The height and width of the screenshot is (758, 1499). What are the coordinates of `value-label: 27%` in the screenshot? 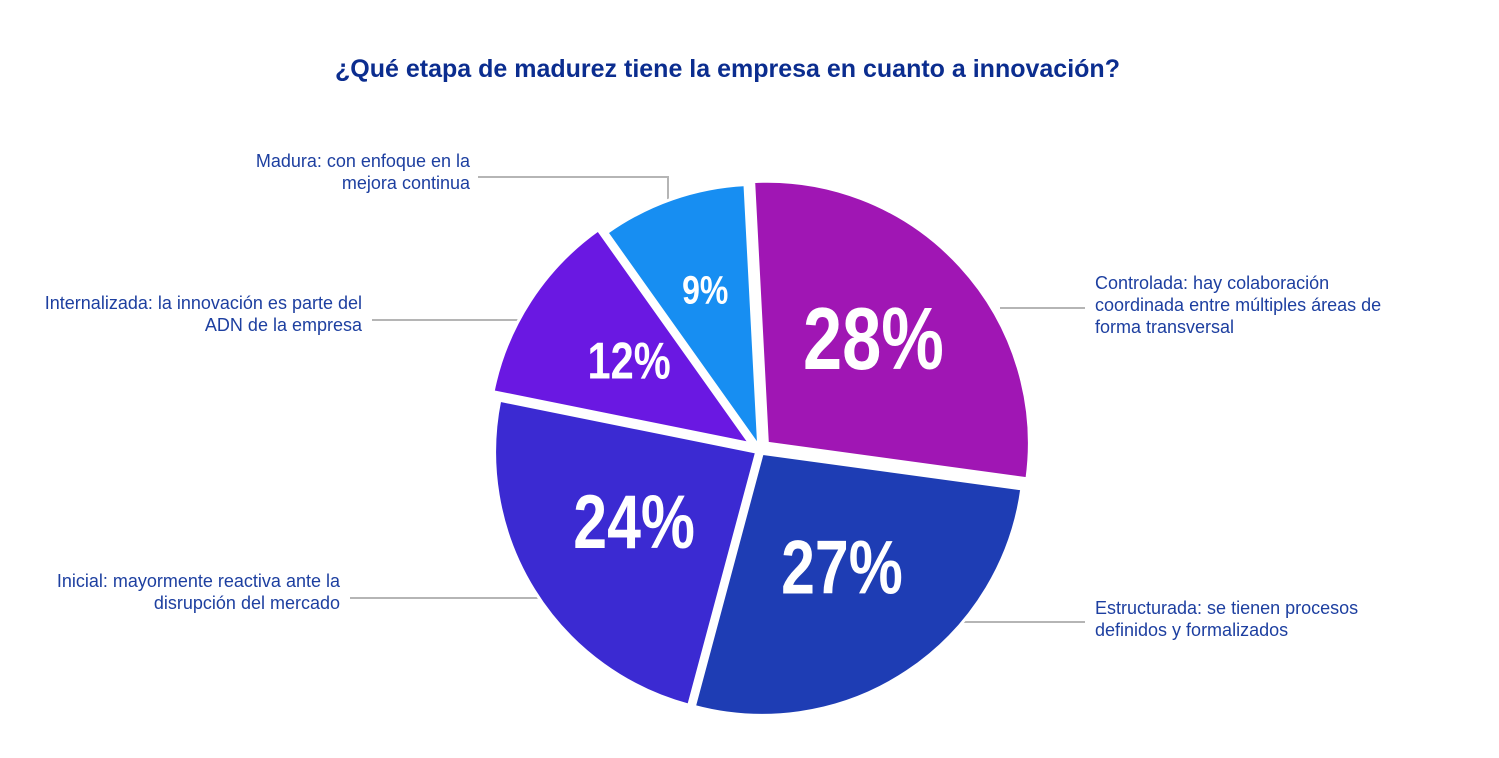 It's located at (842, 567).